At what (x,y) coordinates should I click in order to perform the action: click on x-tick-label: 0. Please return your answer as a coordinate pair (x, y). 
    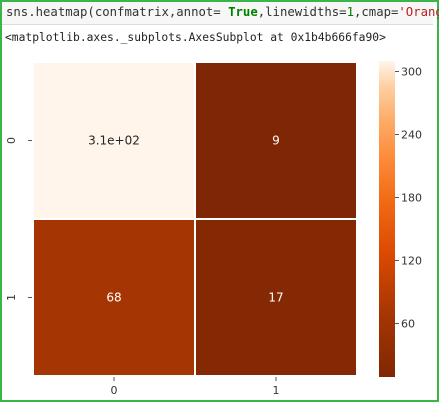
    Looking at the image, I should click on (114, 390).